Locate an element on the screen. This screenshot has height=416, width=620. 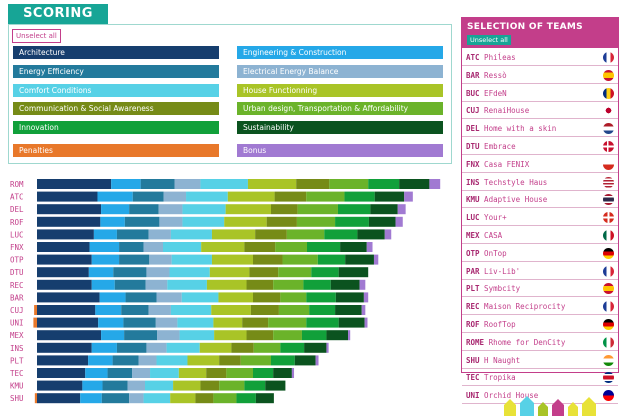
category-electrical-energy-balance: Electrical Energy Balance is located at coordinates (340, 71).